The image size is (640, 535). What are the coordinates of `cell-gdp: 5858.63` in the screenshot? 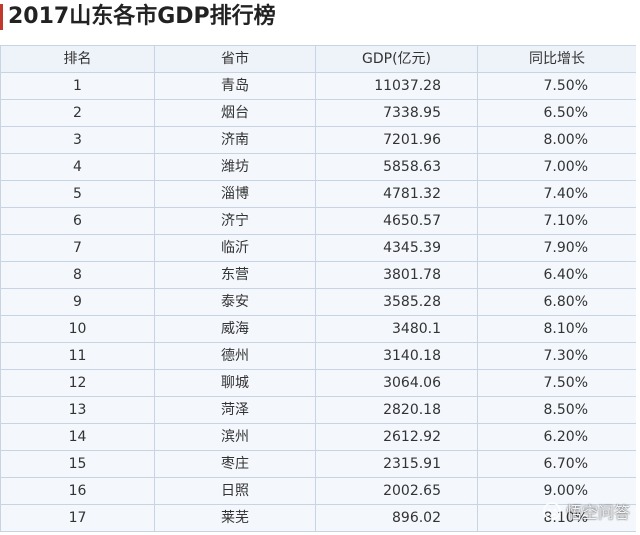 It's located at (396, 167).